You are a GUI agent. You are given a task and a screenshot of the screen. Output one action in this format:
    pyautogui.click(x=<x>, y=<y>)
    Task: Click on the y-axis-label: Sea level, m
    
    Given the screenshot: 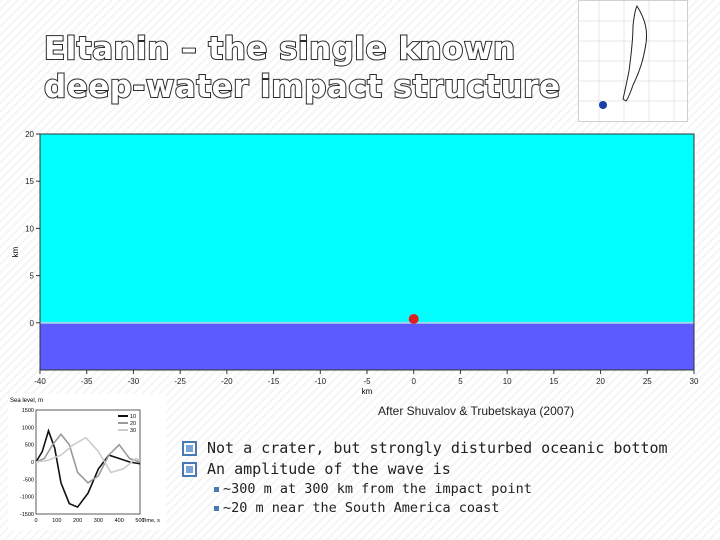 What is the action you would take?
    pyautogui.click(x=26, y=401)
    